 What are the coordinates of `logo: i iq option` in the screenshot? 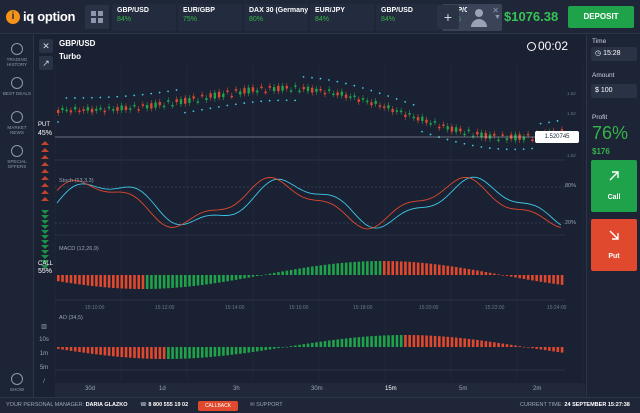 It's located at (40, 16).